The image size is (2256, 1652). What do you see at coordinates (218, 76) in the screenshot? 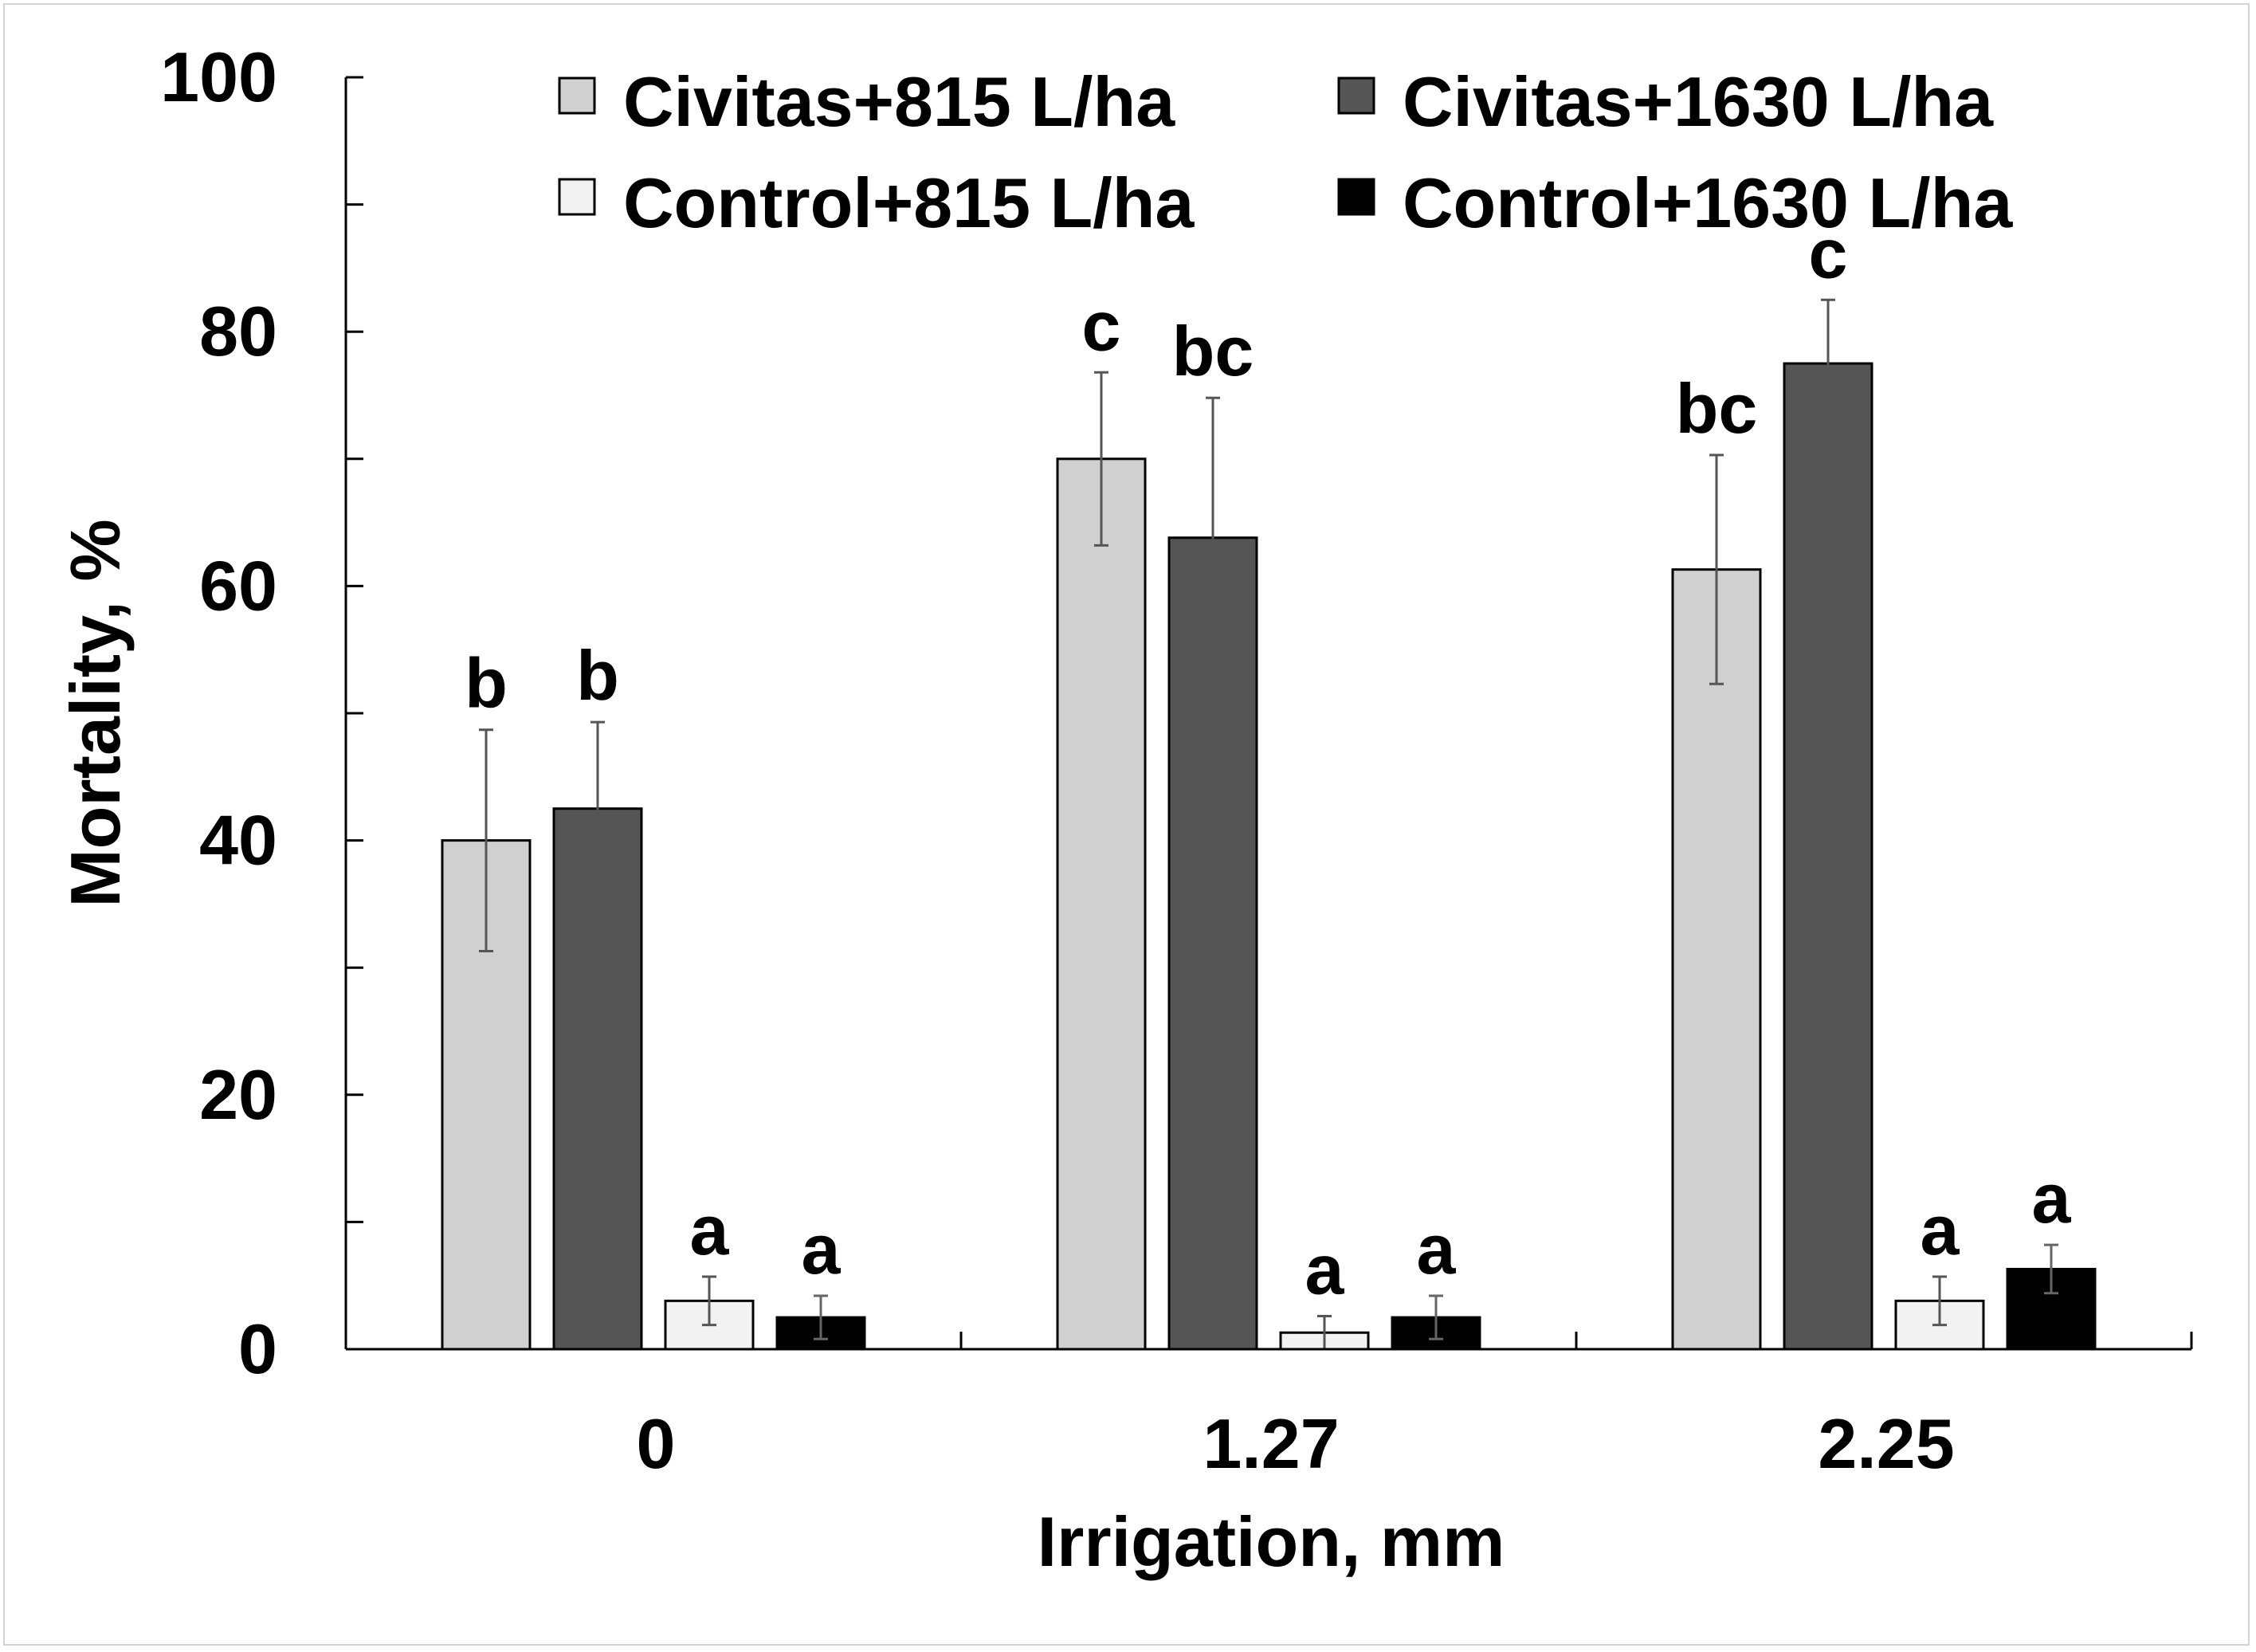
I see `y-tick-label: 100` at bounding box center [218, 76].